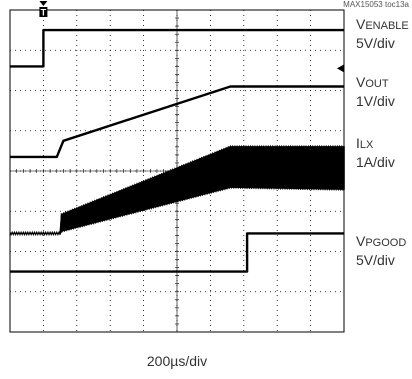 The width and height of the screenshot is (412, 379). I want to click on trigger-marker-box, so click(43, 12).